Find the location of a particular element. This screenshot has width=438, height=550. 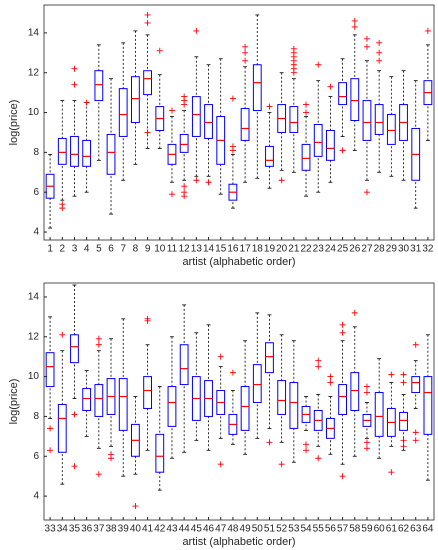

x-tick-label: 28 is located at coordinates (380, 249).